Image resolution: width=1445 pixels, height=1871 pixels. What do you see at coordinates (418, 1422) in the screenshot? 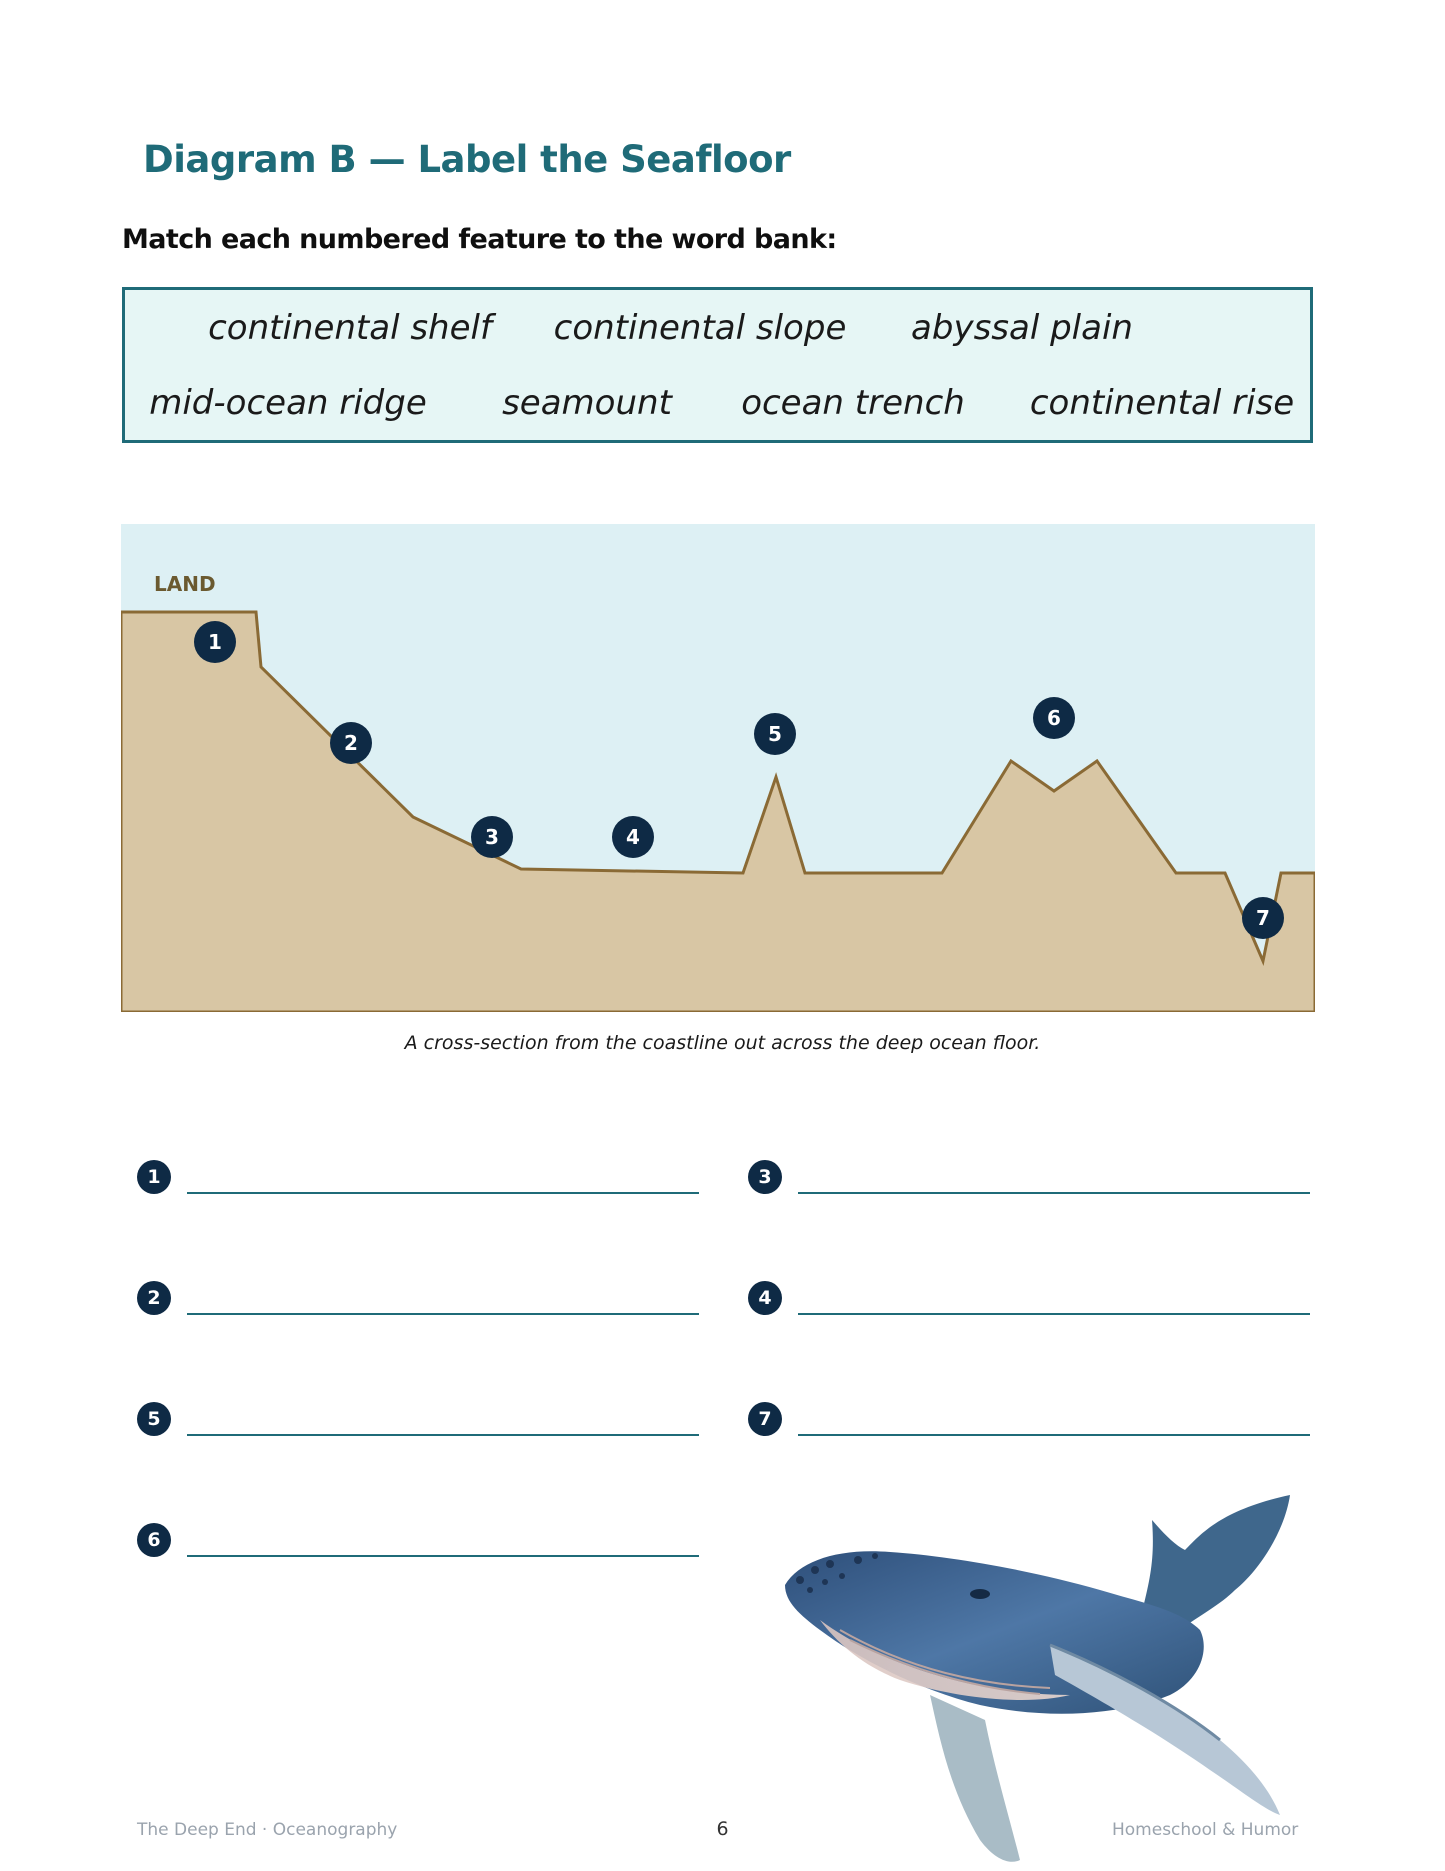
I see `answer-row-5: 5` at bounding box center [418, 1422].